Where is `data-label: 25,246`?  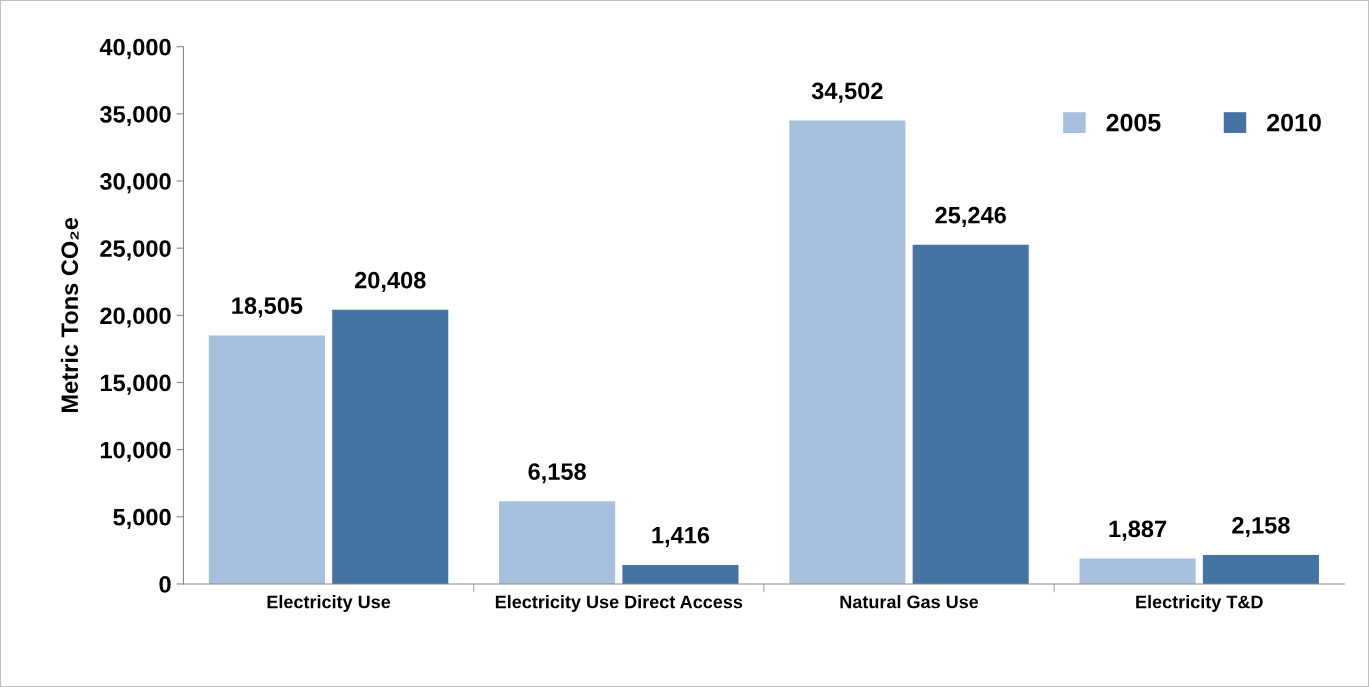 data-label: 25,246 is located at coordinates (970, 216).